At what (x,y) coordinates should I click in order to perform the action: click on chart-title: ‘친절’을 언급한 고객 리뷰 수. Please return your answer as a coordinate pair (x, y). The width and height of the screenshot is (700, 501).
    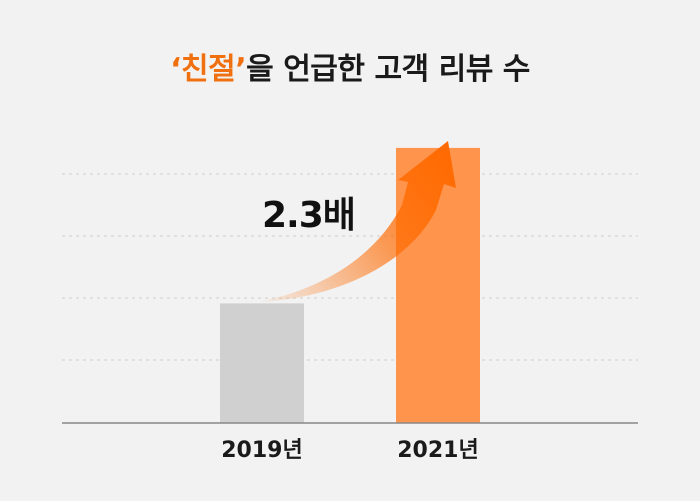
    Looking at the image, I should click on (350, 66).